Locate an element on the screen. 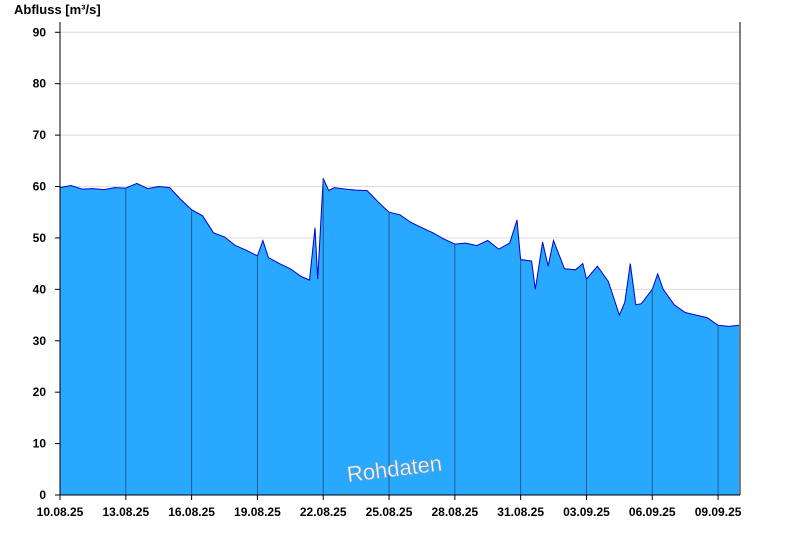  x-tick-label: 10.08.25 is located at coordinates (60, 512).